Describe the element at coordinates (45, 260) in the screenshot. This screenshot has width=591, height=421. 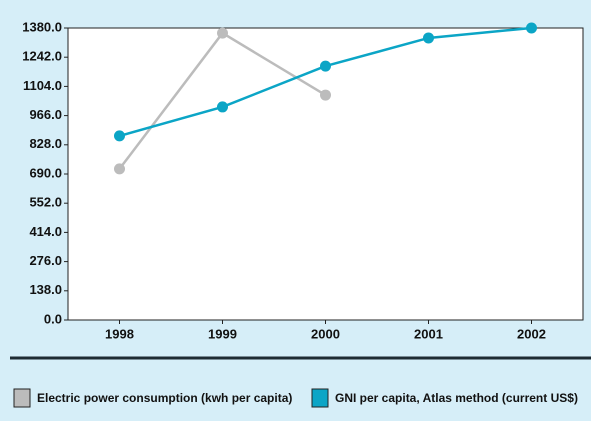
I see `y-tick-label: 276.0` at that location.